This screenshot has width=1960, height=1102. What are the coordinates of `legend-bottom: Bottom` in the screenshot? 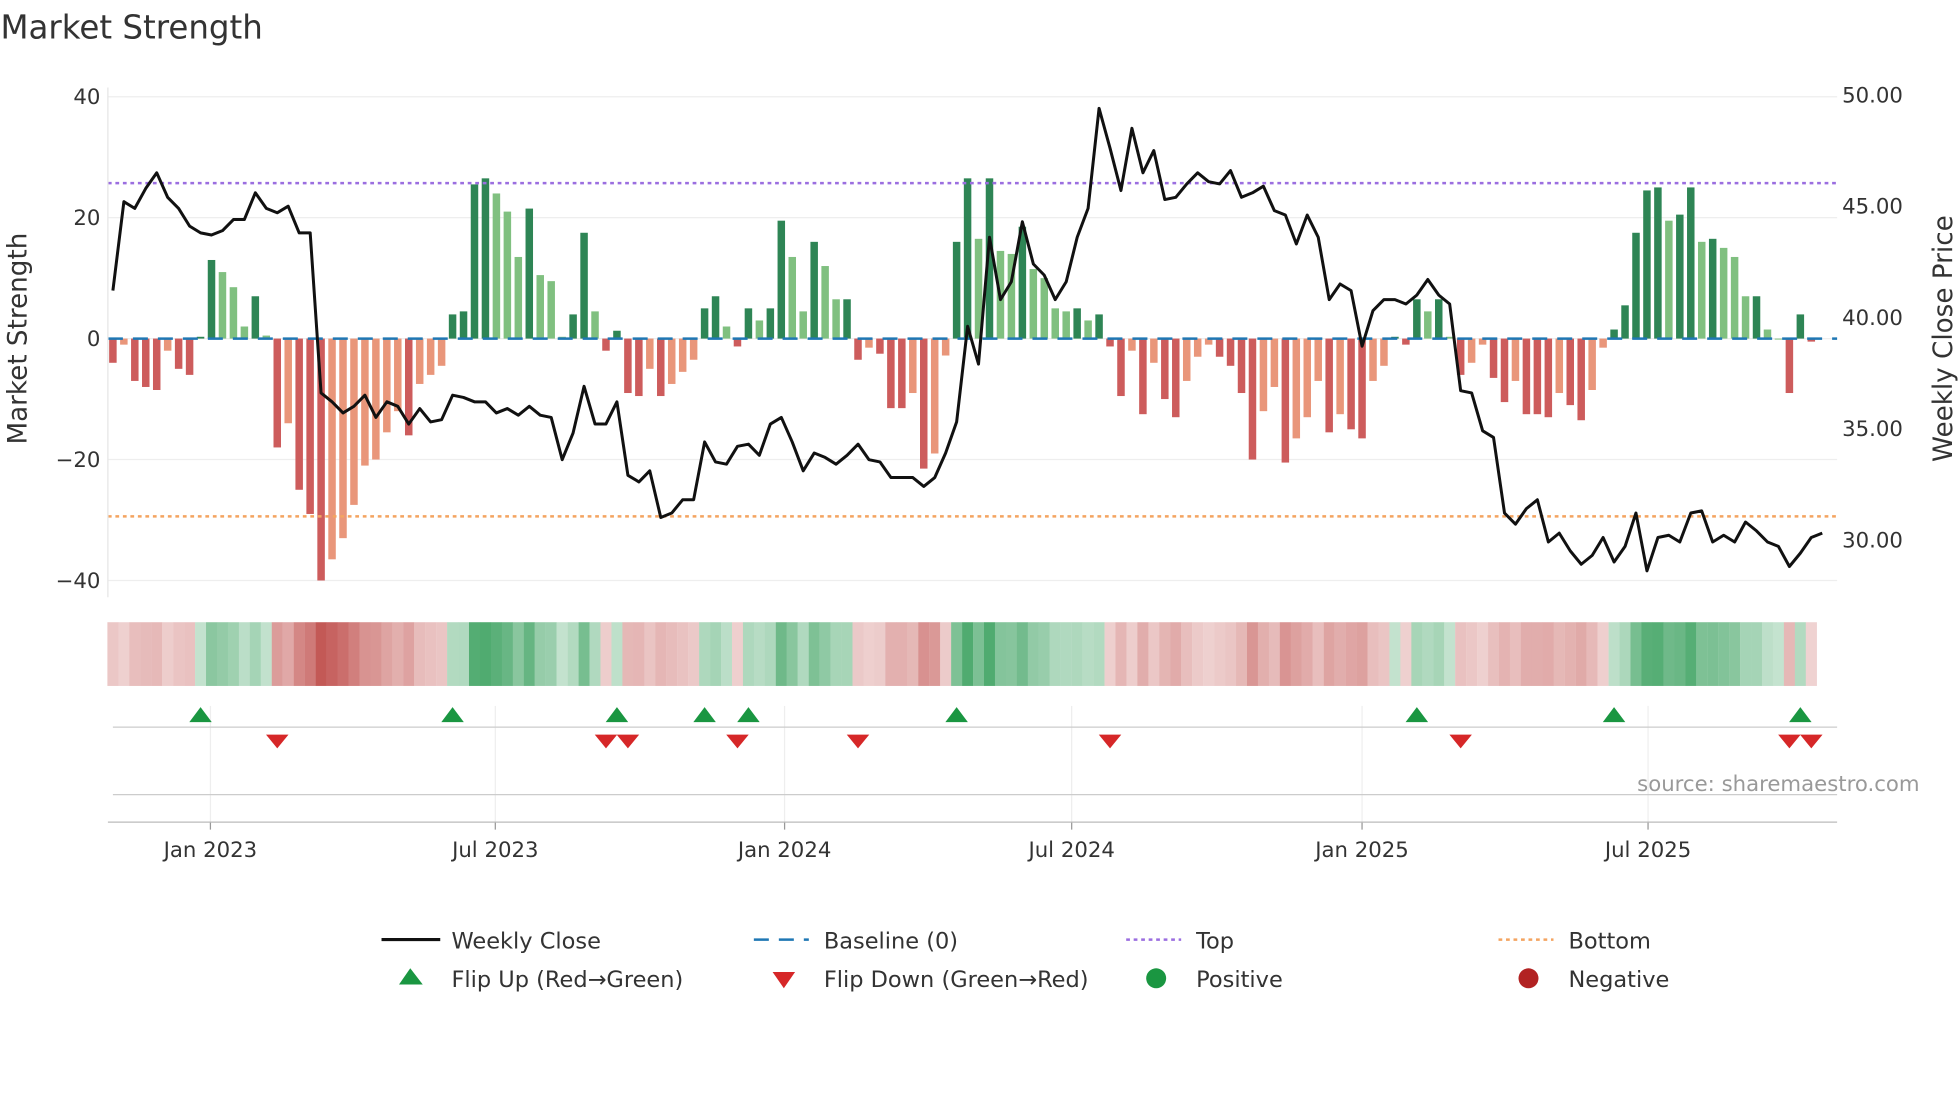 It's located at (1609, 941).